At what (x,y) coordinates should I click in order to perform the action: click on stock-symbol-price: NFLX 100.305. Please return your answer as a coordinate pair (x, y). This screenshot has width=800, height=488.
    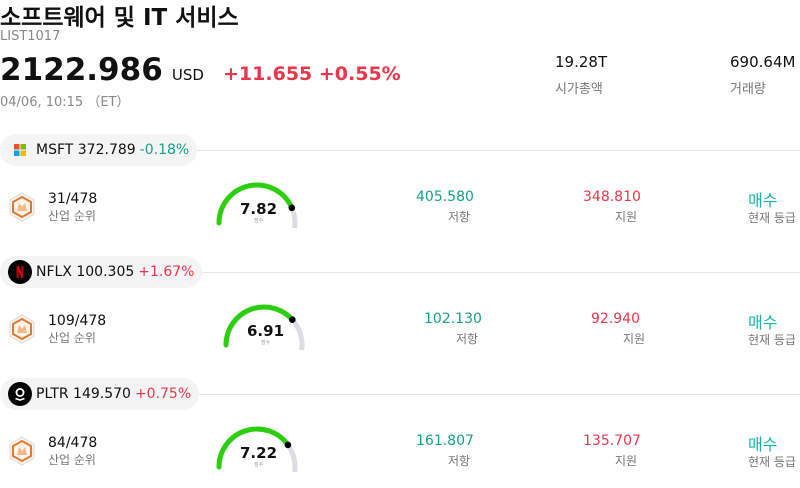
    Looking at the image, I should click on (85, 272).